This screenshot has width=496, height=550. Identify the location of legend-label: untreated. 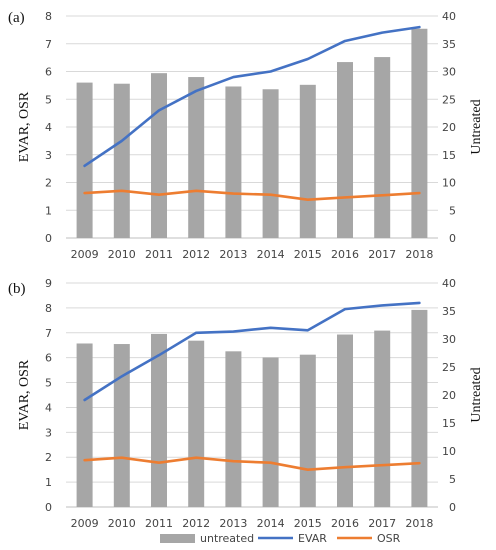
(227, 538).